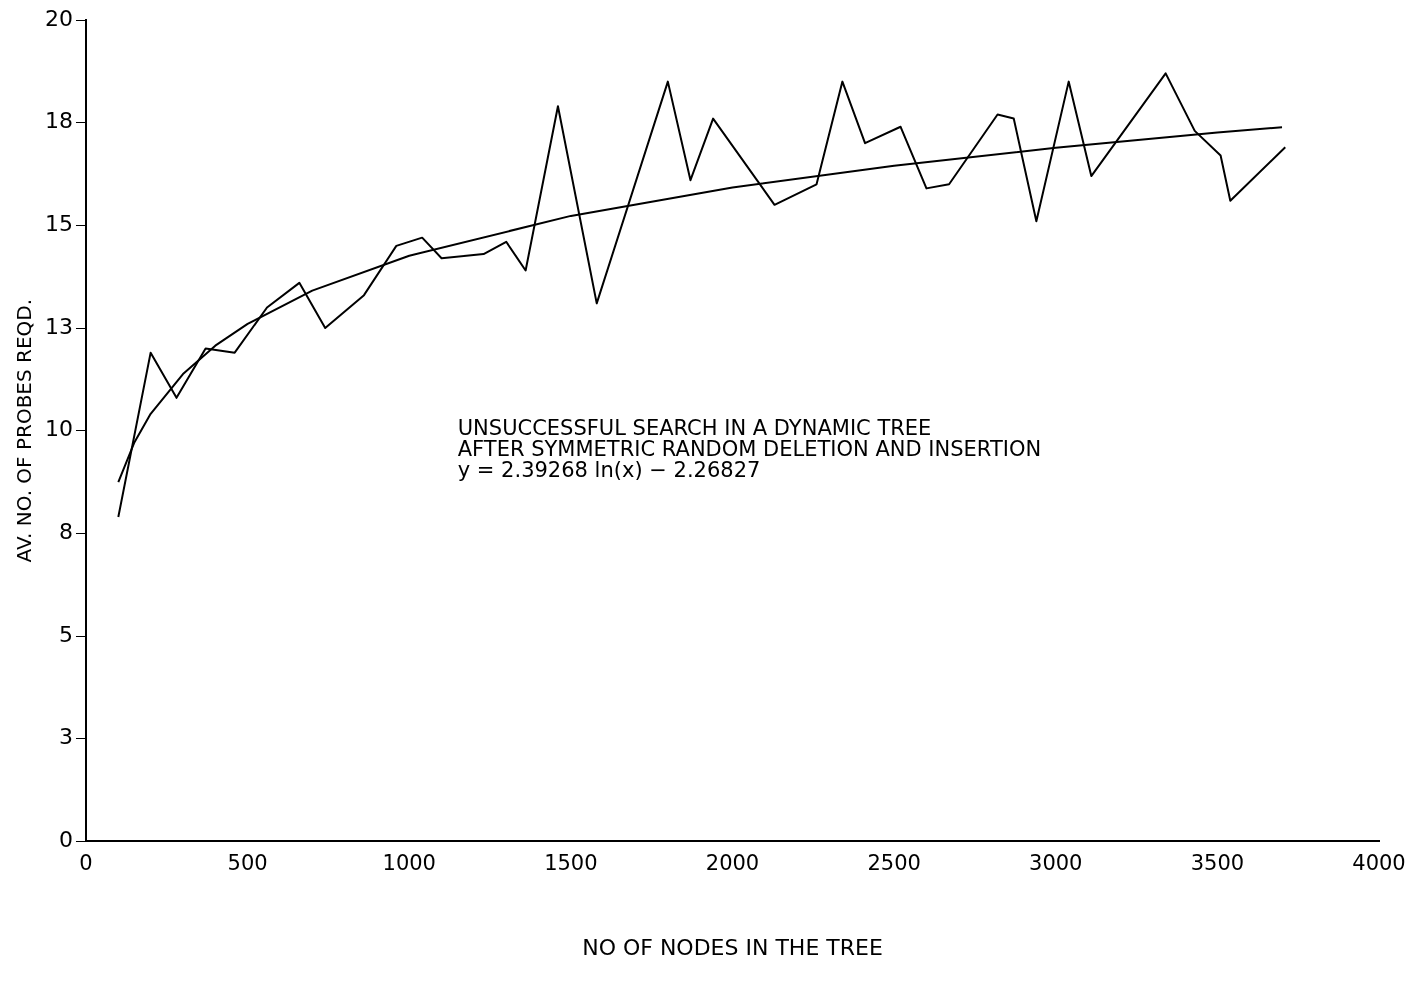 This screenshot has height=986, width=1409. What do you see at coordinates (58, 121) in the screenshot?
I see `y-tick-label: 18` at bounding box center [58, 121].